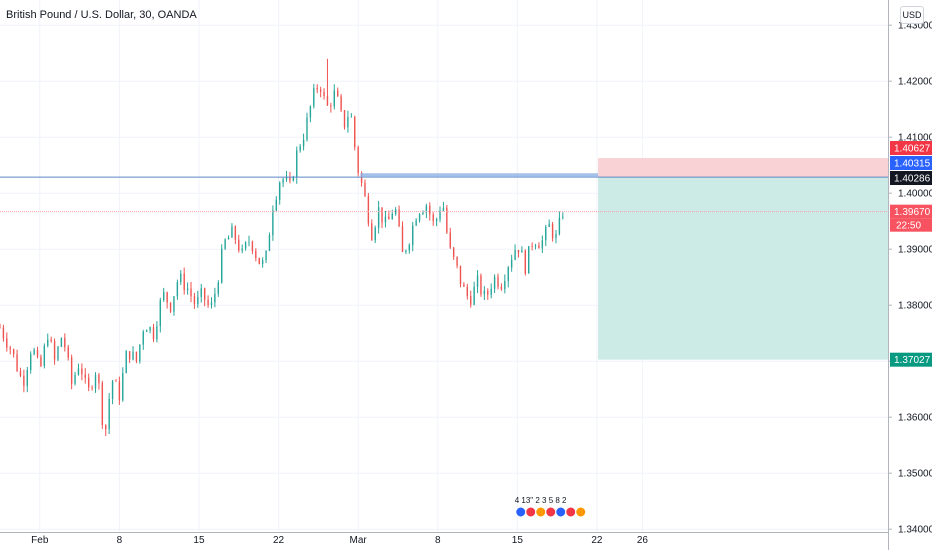 This screenshot has height=550, width=932. I want to click on price-tag-bg, so click(911, 359).